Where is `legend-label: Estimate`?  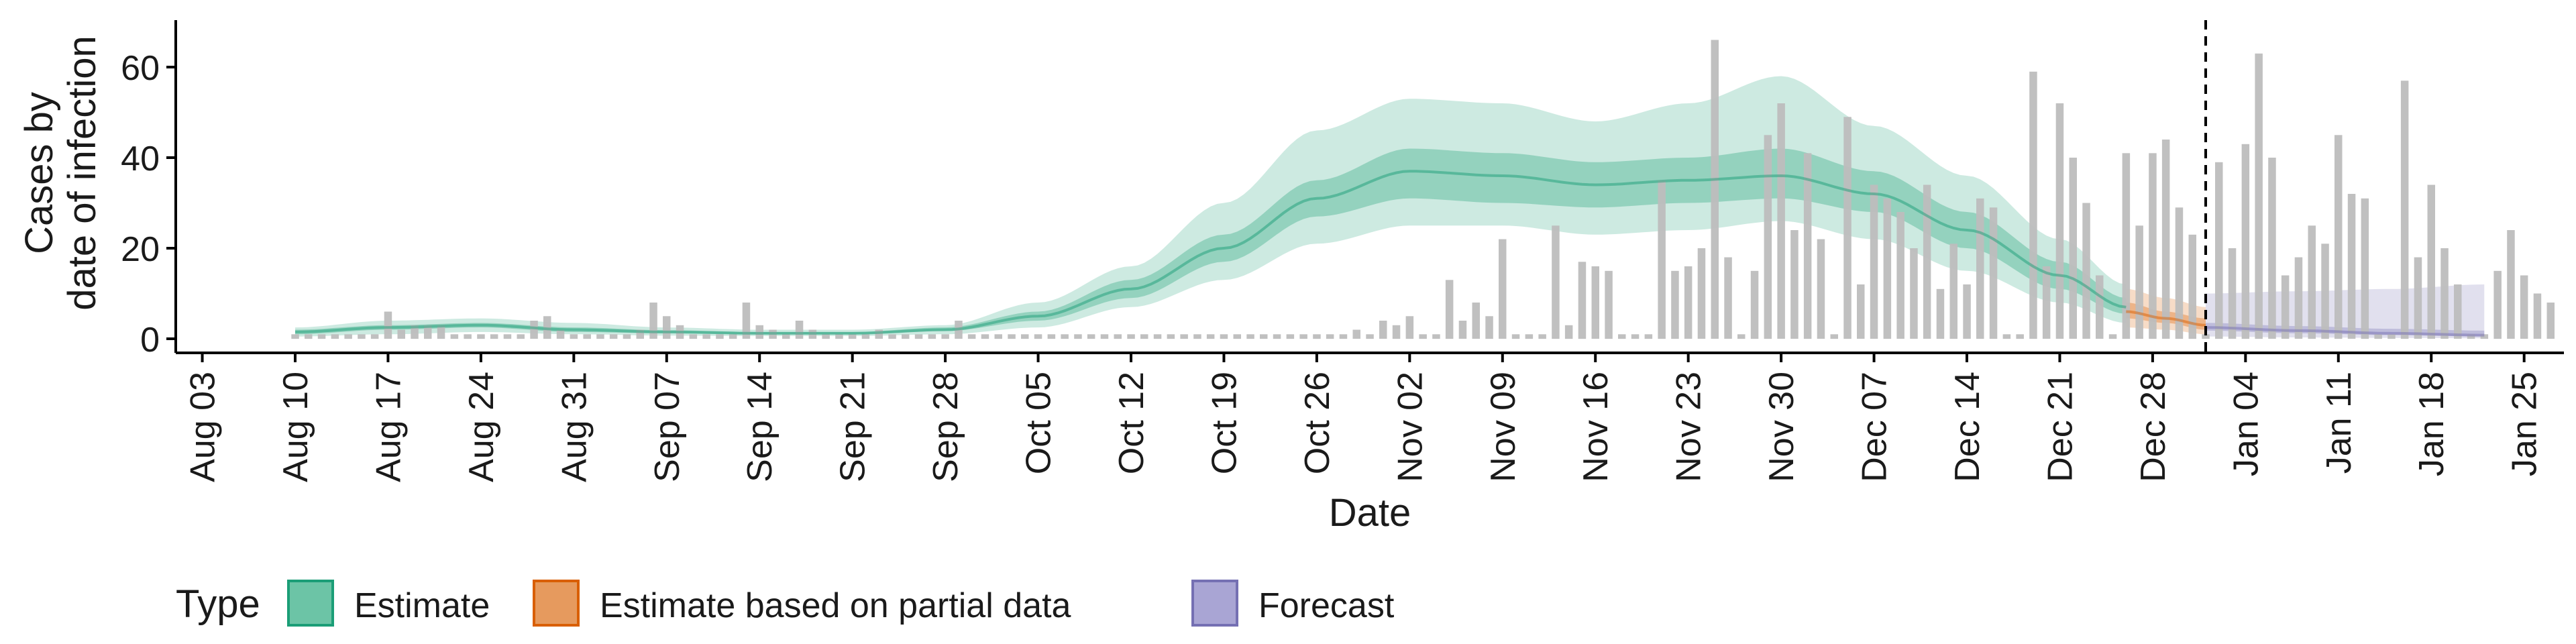 legend-label: Estimate is located at coordinates (422, 605).